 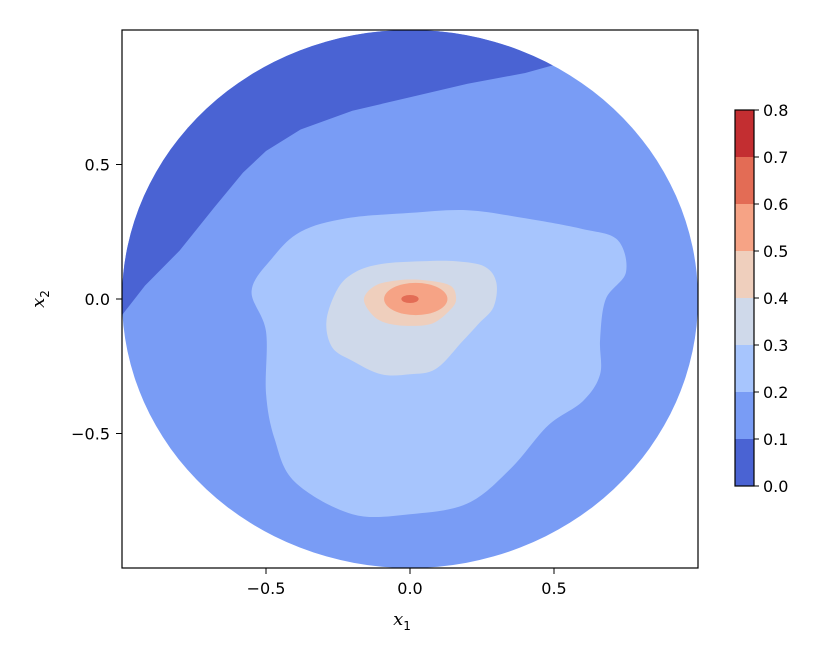 I want to click on y-axis-label: x2, so click(x=40, y=299).